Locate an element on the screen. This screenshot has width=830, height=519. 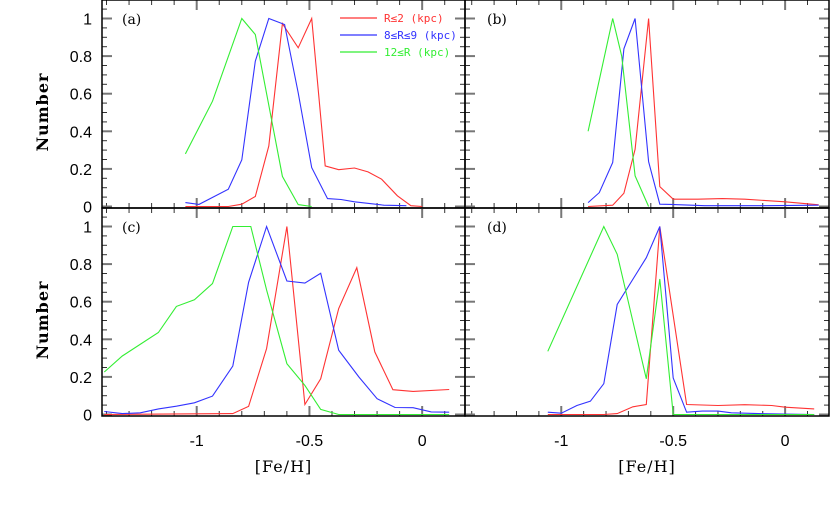
legend-label: R≤2 (kpc) is located at coordinates (414, 18).